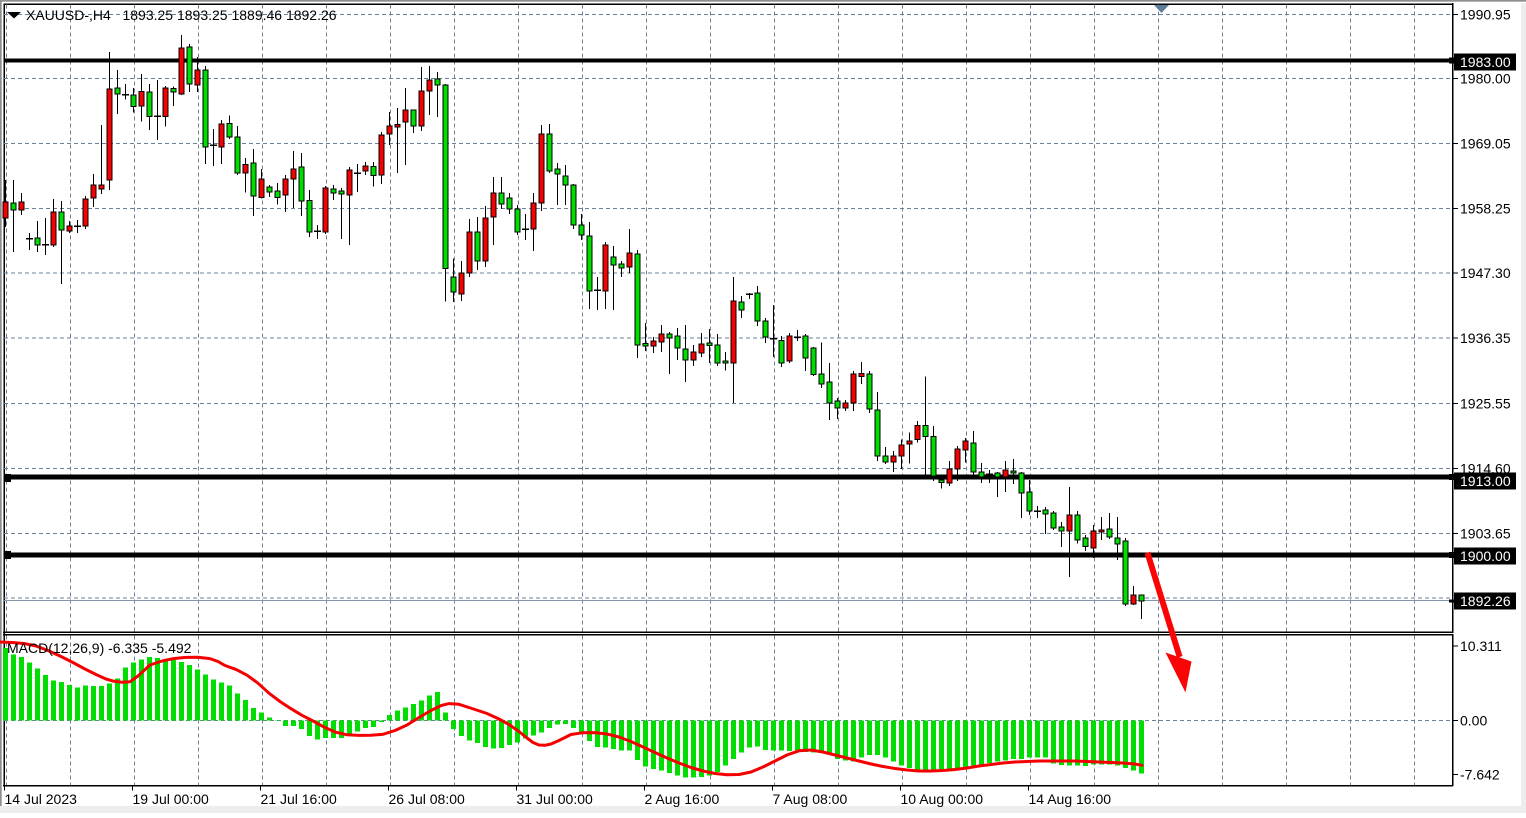  I want to click on svg-text: MACD(12,26,9) -6.335 -5.492, so click(99, 648).